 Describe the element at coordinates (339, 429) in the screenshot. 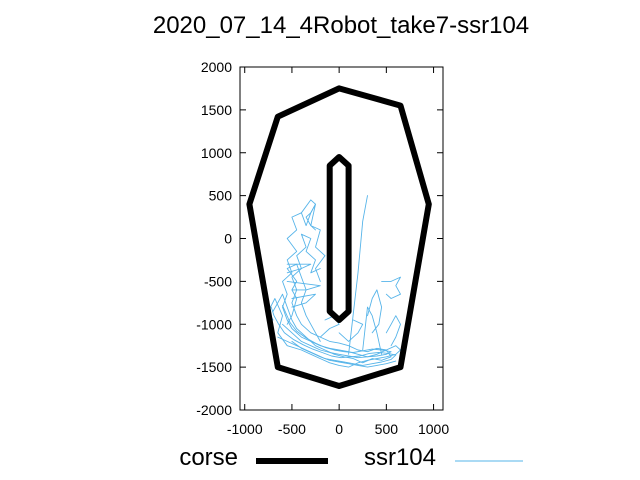

I see `x-tick-label: 0` at that location.